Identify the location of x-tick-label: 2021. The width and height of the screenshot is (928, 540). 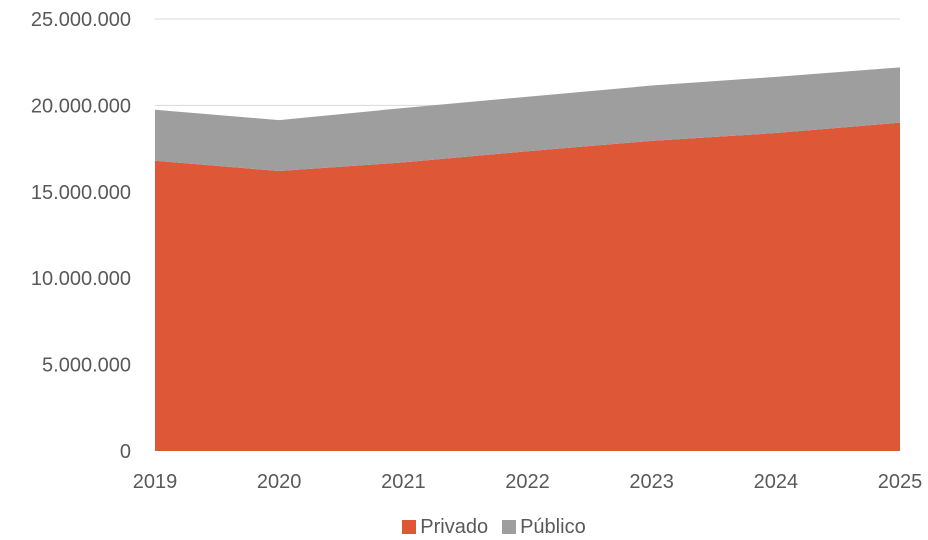
(403, 482).